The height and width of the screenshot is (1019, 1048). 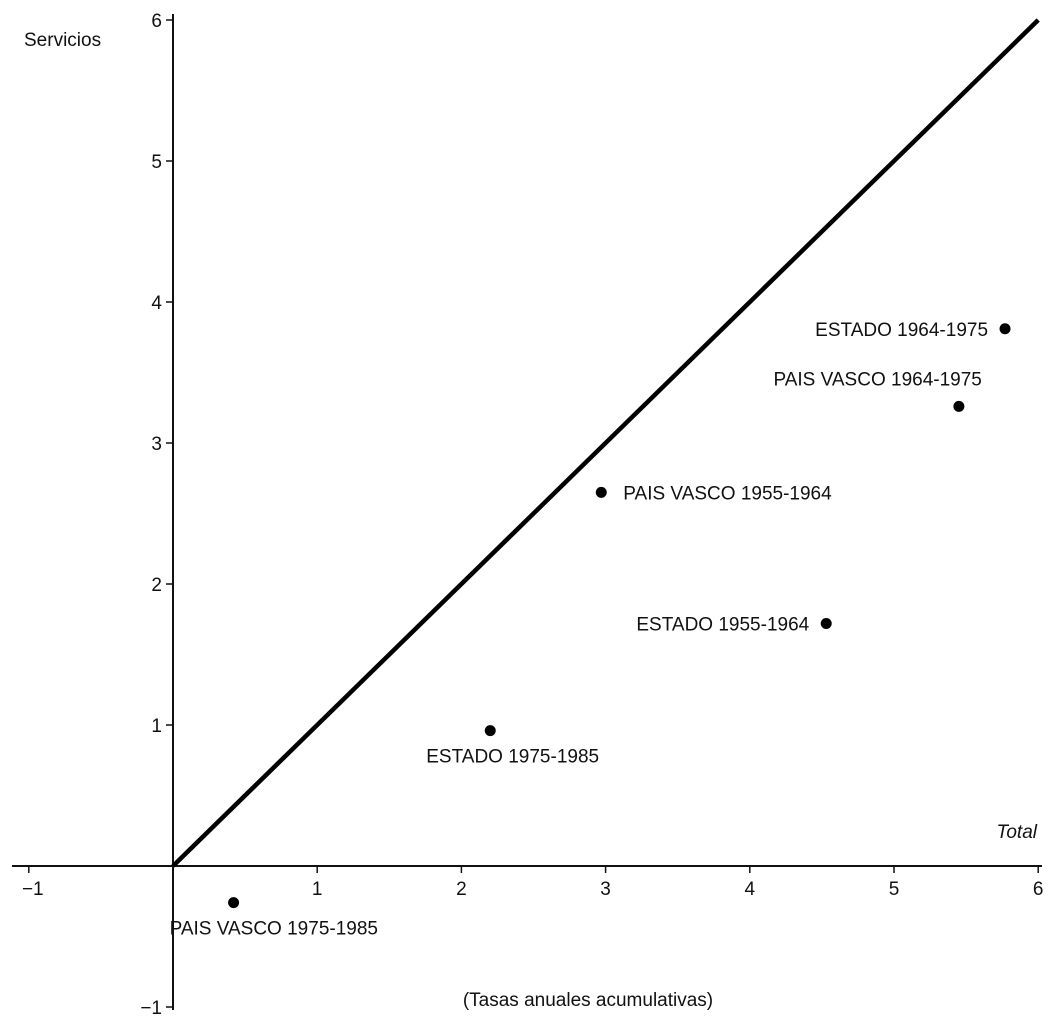 What do you see at coordinates (750, 889) in the screenshot?
I see `x-tick-label: 4` at bounding box center [750, 889].